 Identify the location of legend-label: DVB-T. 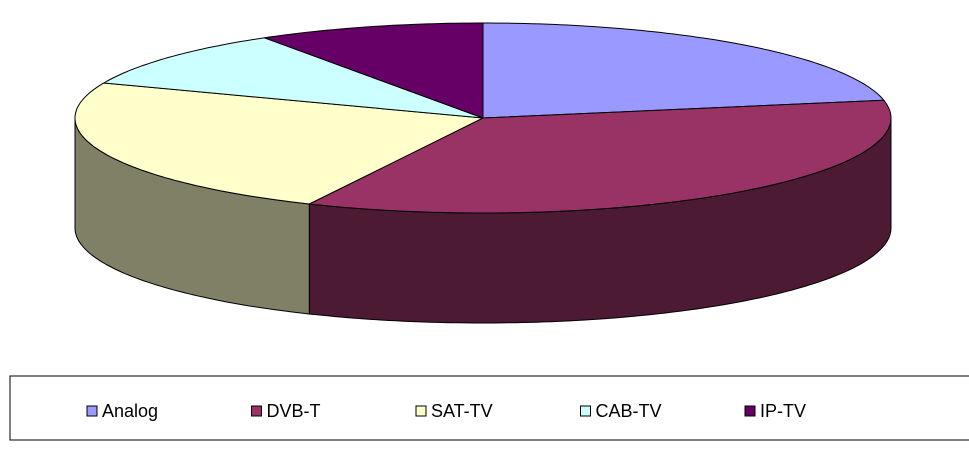
(294, 411).